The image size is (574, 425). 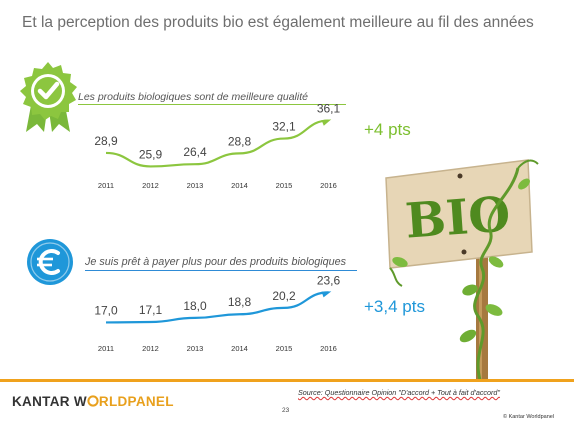 What do you see at coordinates (239, 348) in the screenshot?
I see `chart2-x-tick-label: 2014` at bounding box center [239, 348].